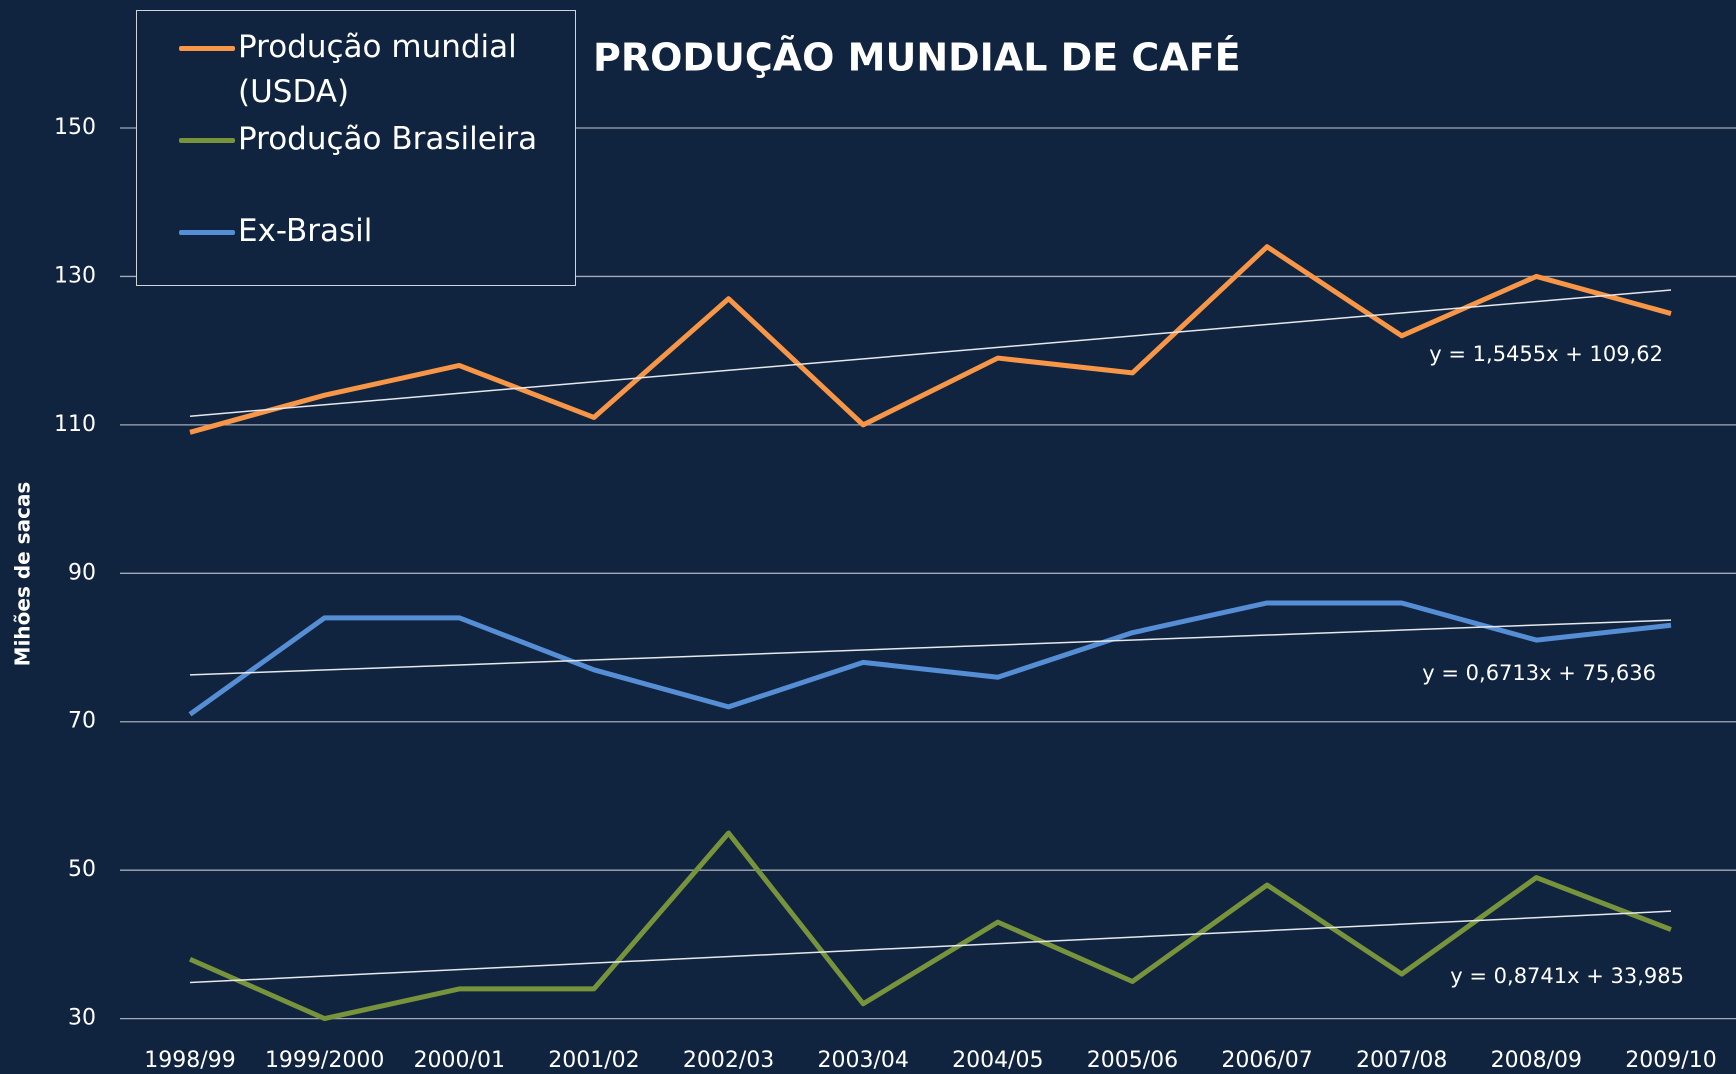 The width and height of the screenshot is (1736, 1074). I want to click on trendline-label: y = 0,8741x + 33,985, so click(1567, 976).